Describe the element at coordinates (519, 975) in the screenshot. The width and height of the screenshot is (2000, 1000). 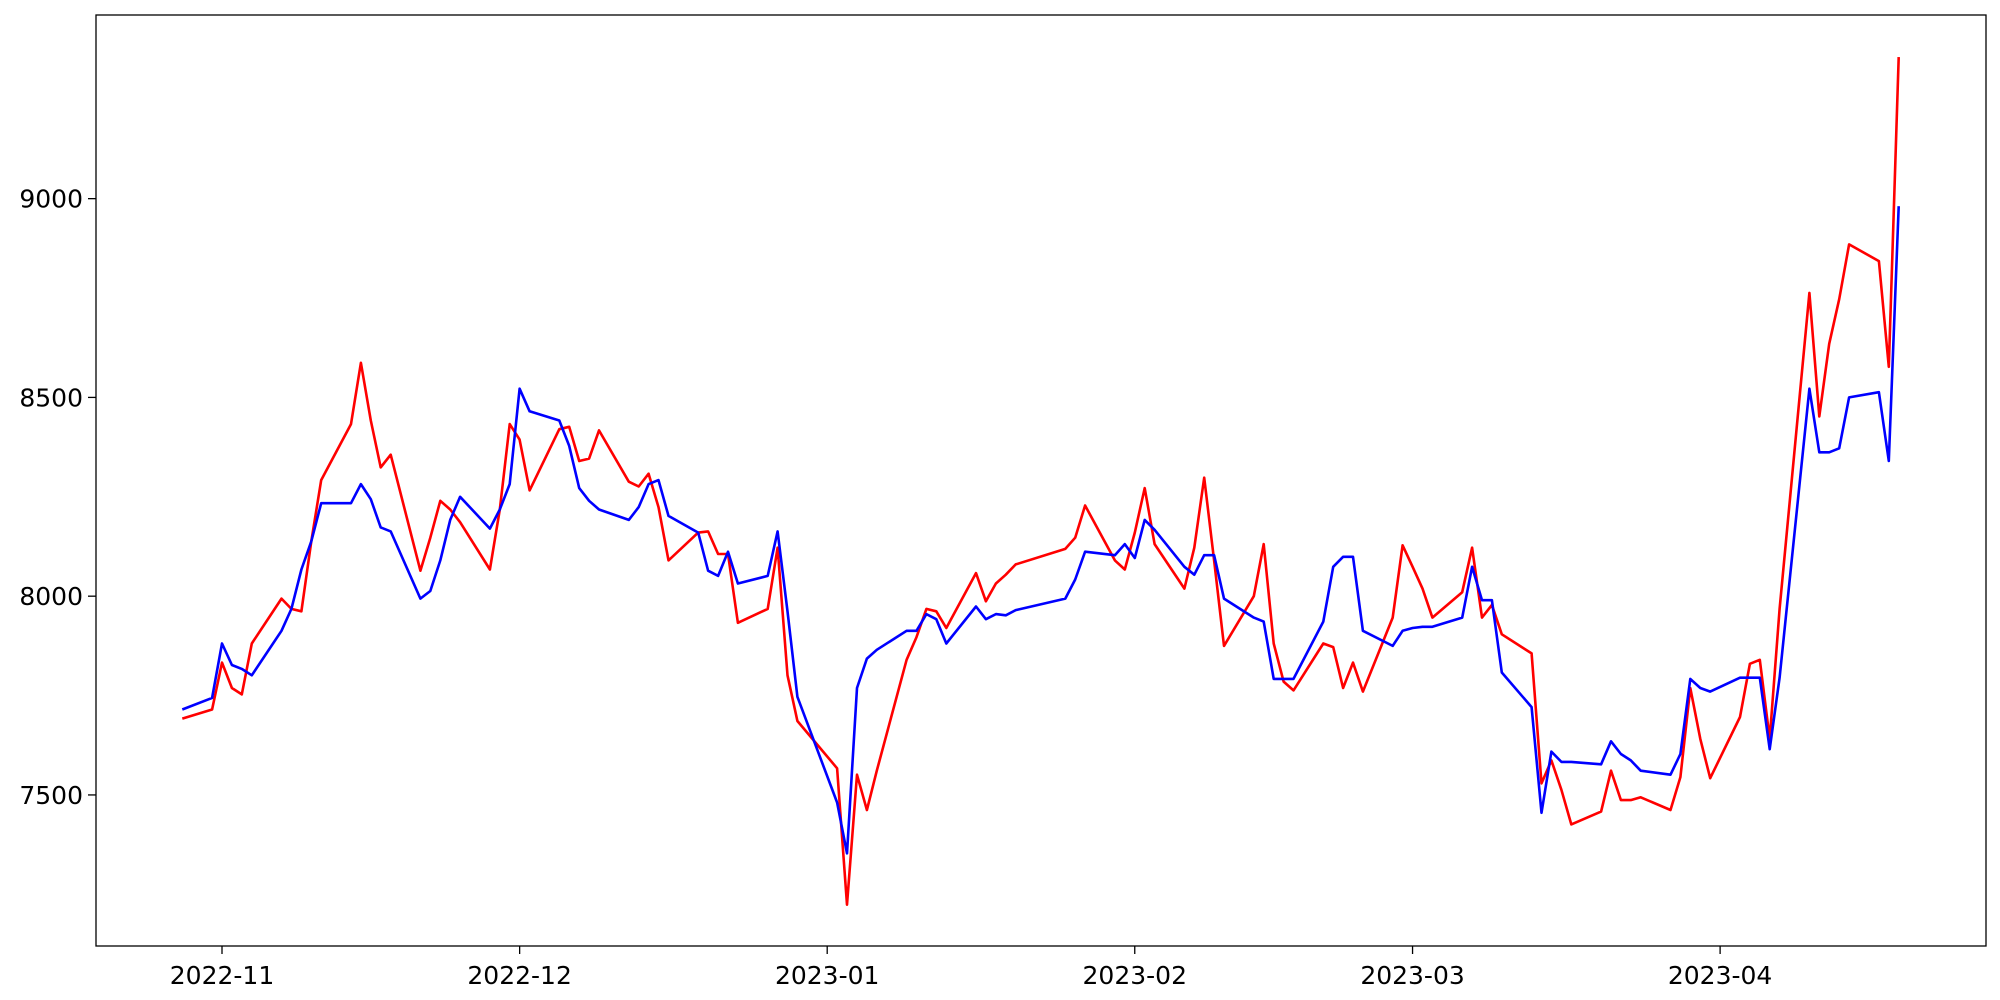
I see `x-tick-label: 2022-12` at that location.